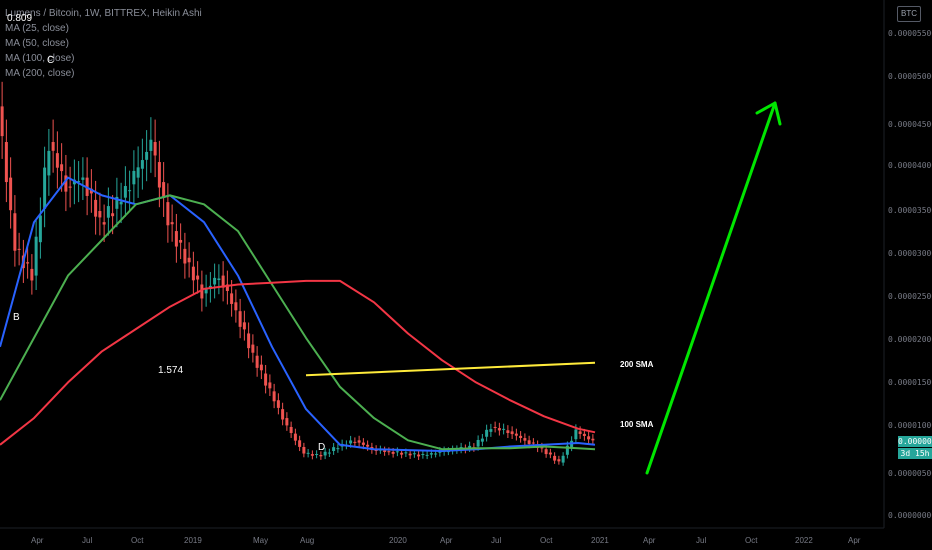 The image size is (932, 550). What do you see at coordinates (87, 540) in the screenshot?
I see `time-tick-label: Jul` at bounding box center [87, 540].